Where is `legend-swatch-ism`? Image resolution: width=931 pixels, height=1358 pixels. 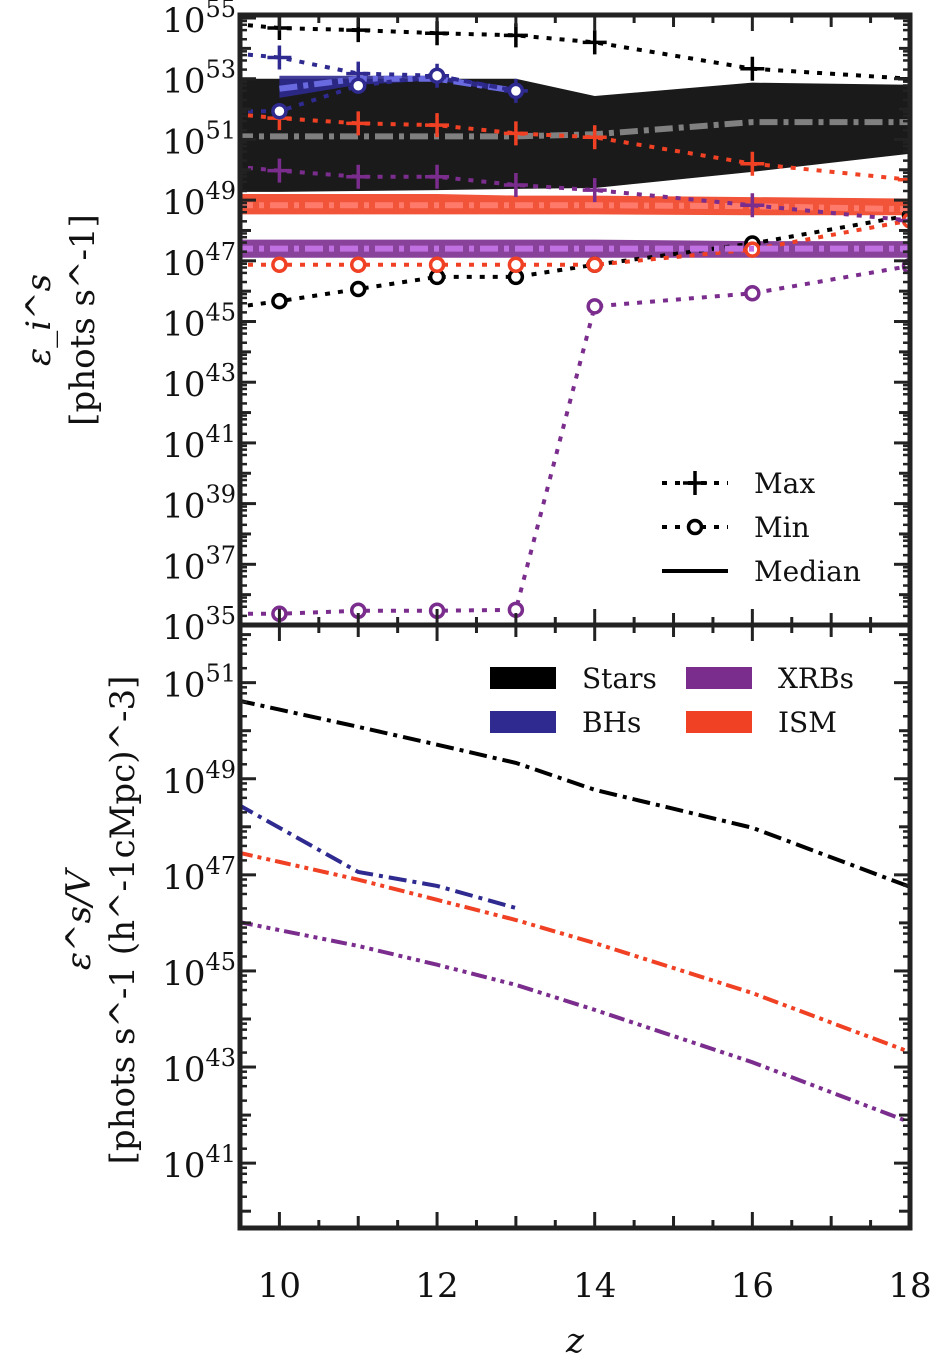
legend-swatch-ism is located at coordinates (719, 722).